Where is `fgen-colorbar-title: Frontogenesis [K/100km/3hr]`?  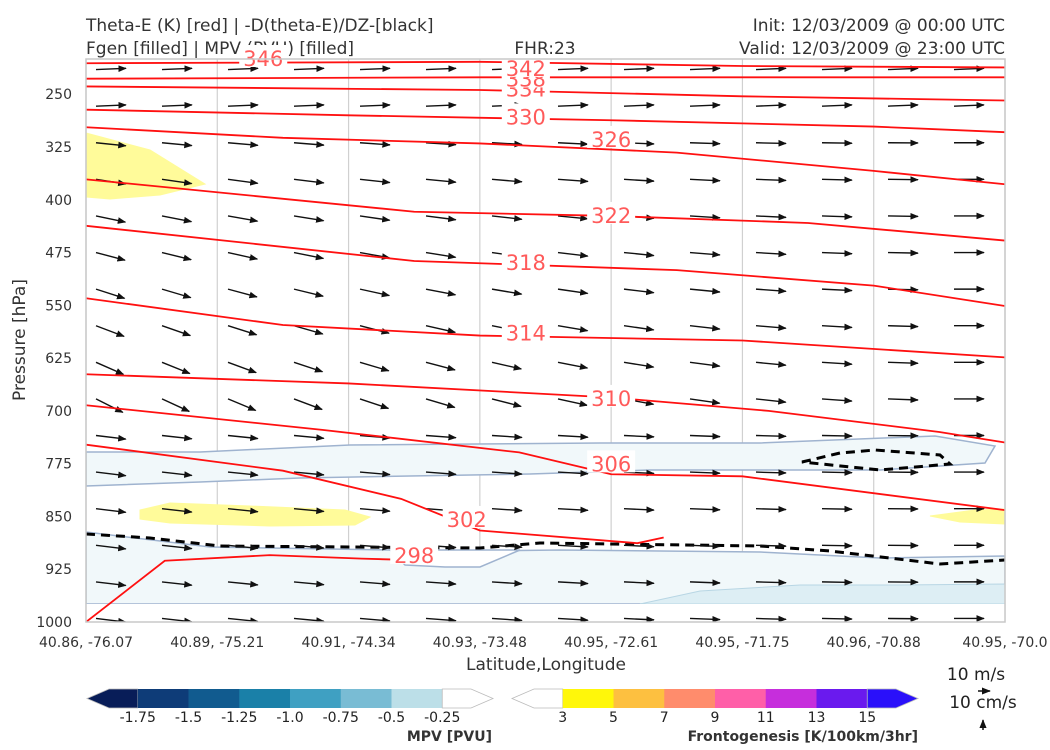
fgen-colorbar-title: Frontogenesis [K/100km/3hr] is located at coordinates (803, 737).